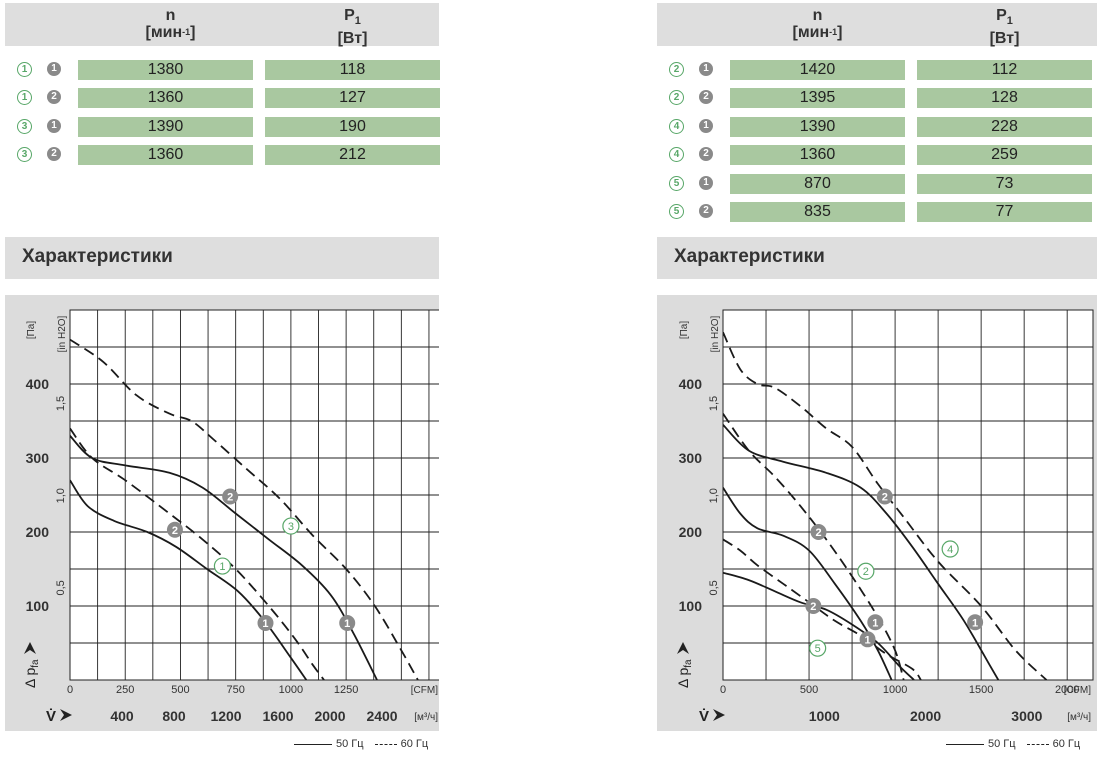 This screenshot has width=1097, height=758. What do you see at coordinates (352, 126) in the screenshot?
I see `power-cell: 190` at bounding box center [352, 126].